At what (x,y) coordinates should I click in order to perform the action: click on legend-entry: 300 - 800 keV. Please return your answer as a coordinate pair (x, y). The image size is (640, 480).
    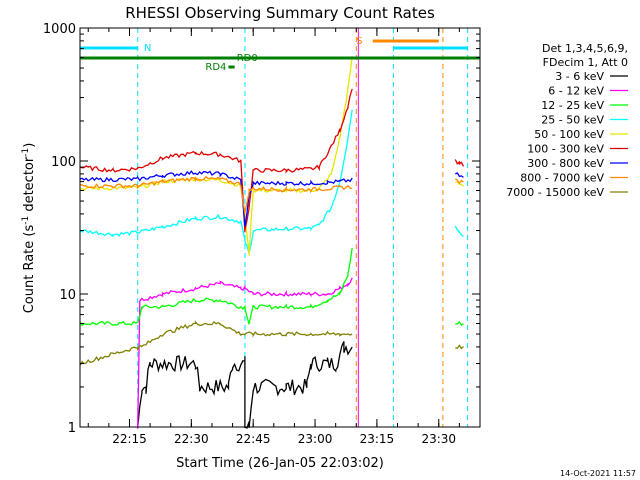
    Looking at the image, I should click on (565, 163).